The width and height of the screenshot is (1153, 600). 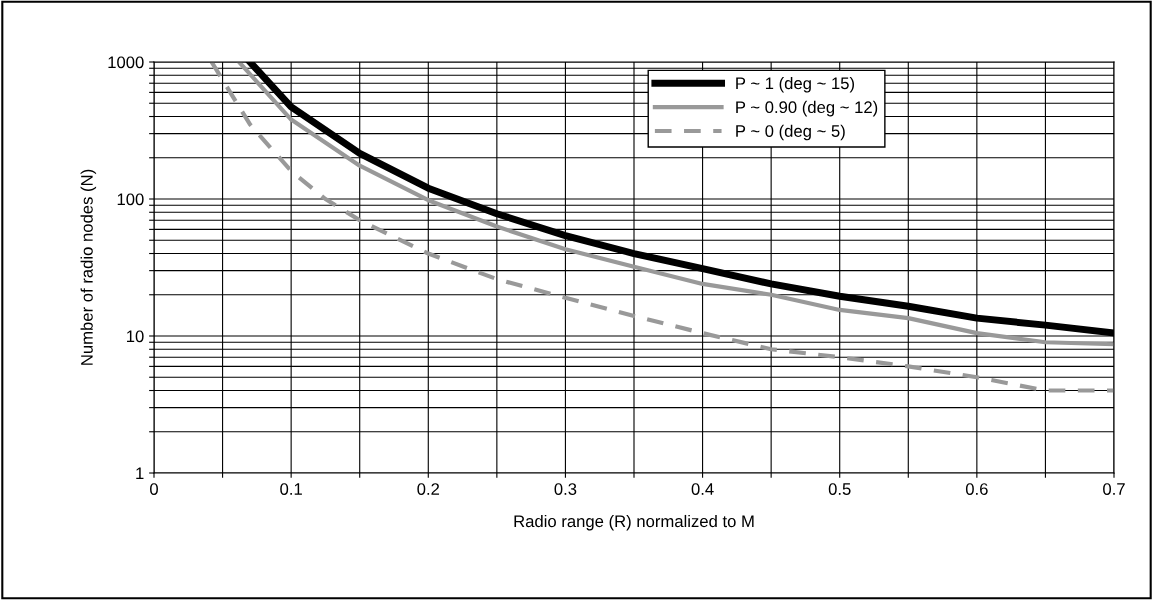 I want to click on x-axis-title: Radio range (R) normalized to M, so click(x=634, y=522).